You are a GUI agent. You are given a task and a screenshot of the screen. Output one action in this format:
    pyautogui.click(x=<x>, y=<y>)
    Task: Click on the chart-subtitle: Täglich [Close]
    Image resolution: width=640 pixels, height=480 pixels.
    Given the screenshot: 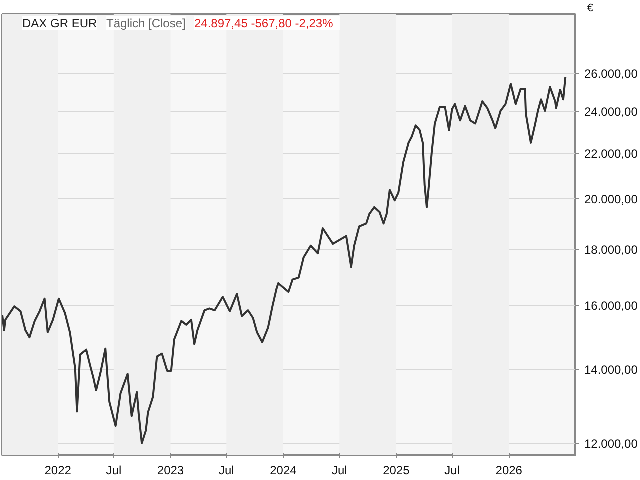 What is the action you would take?
    pyautogui.click(x=146, y=23)
    